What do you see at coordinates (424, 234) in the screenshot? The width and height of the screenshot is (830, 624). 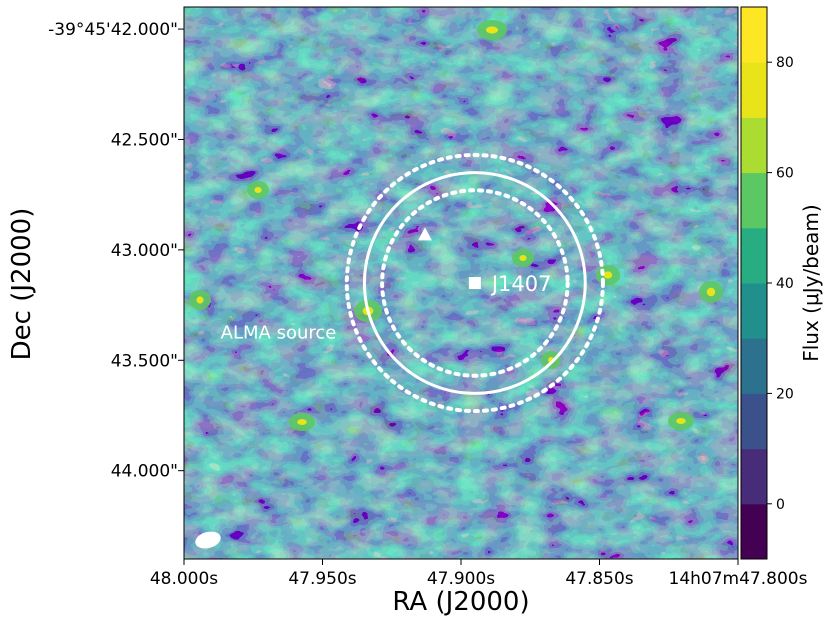 I see `triangle-marker` at bounding box center [424, 234].